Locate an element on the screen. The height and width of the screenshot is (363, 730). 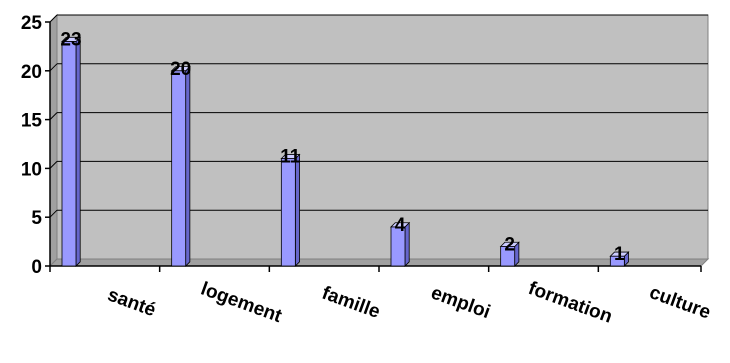
x-tick-label: emploi is located at coordinates (460, 302).